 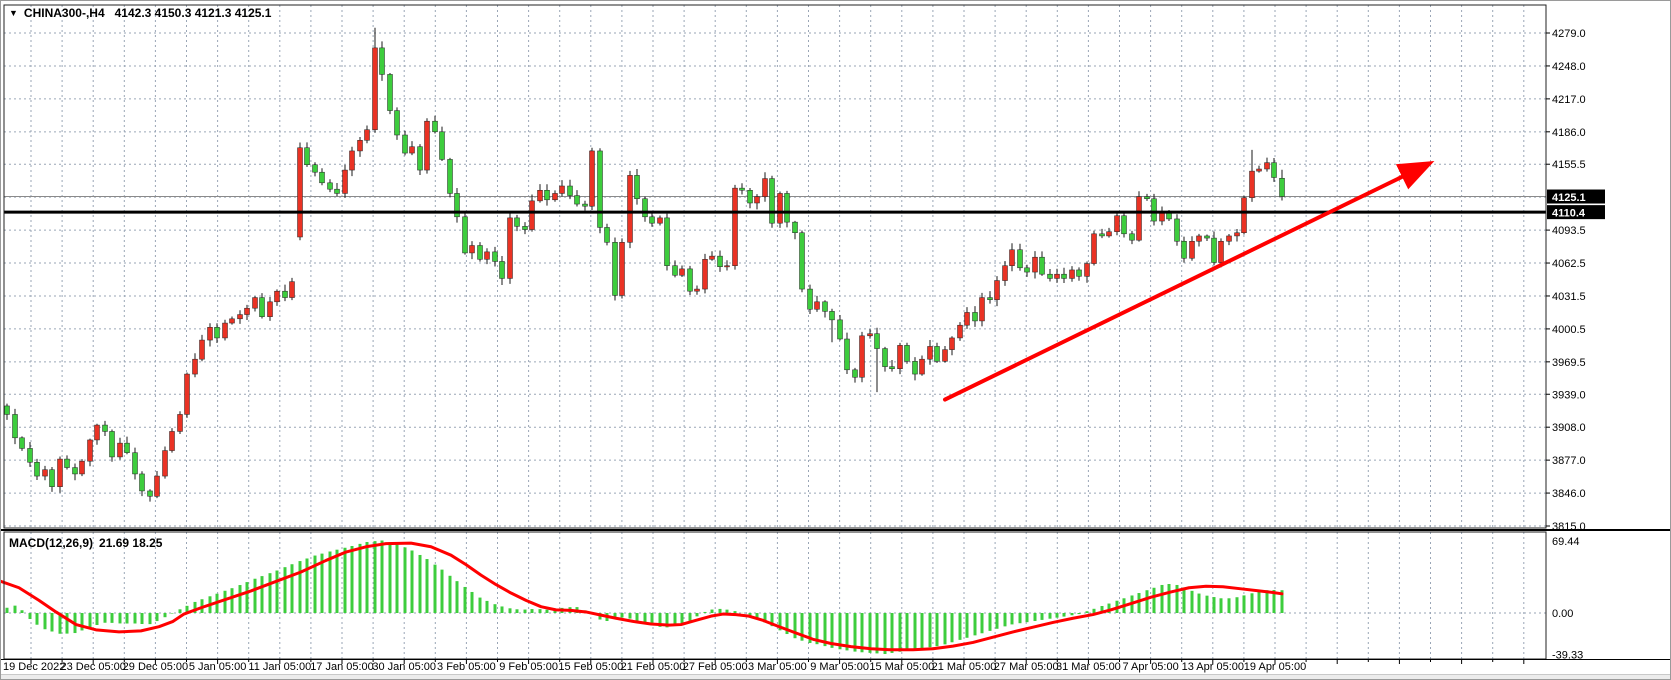 What do you see at coordinates (131, 543) in the screenshot?
I see `macd-current-values: 21.69 18.25` at bounding box center [131, 543].